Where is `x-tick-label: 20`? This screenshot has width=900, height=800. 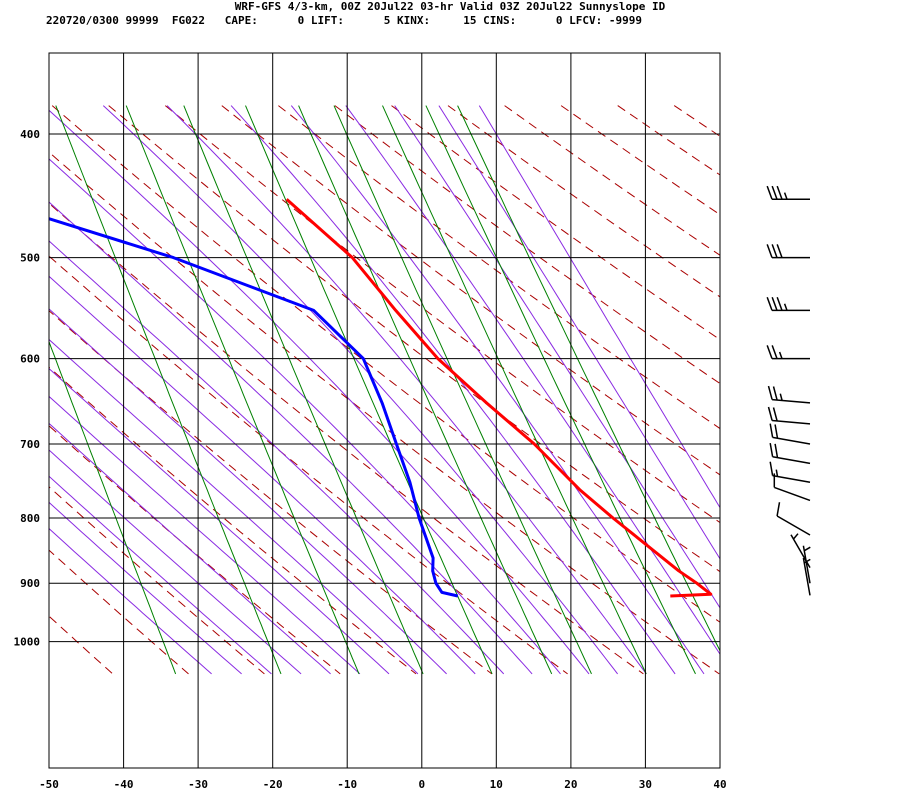 x-tick-label: 20 is located at coordinates (570, 784).